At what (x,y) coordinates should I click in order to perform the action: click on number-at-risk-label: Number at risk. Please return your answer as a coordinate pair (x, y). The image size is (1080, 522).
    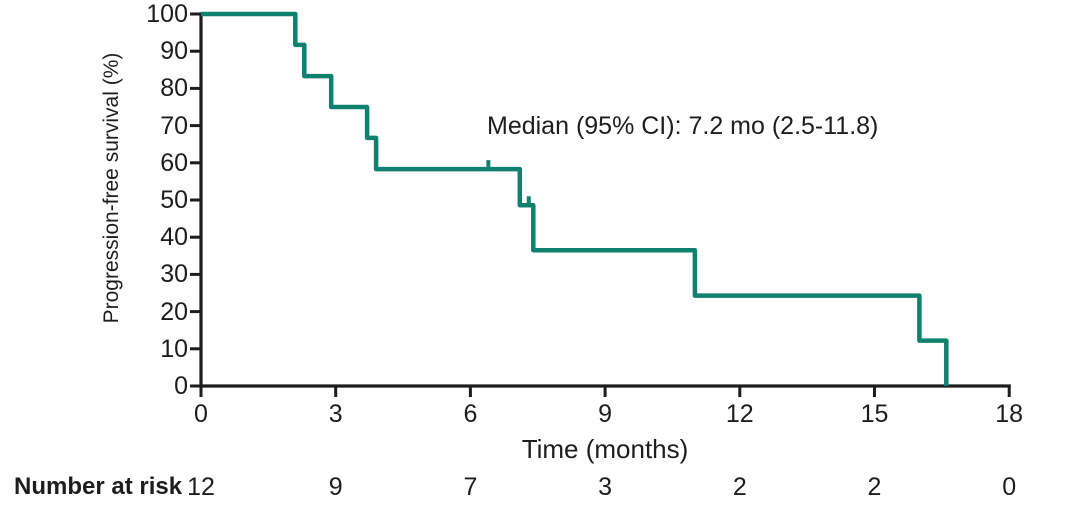
    Looking at the image, I should click on (98, 486).